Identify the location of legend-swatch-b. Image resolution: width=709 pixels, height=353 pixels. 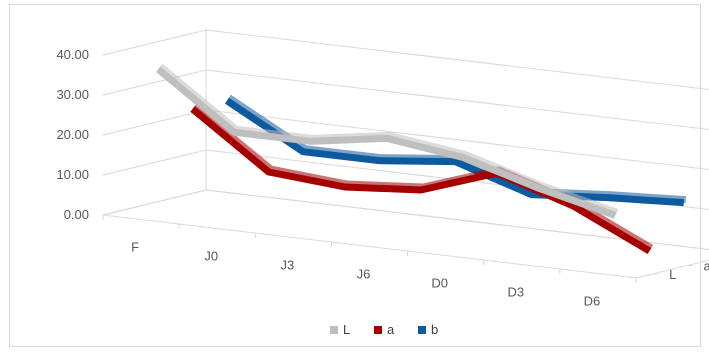
(422, 330).